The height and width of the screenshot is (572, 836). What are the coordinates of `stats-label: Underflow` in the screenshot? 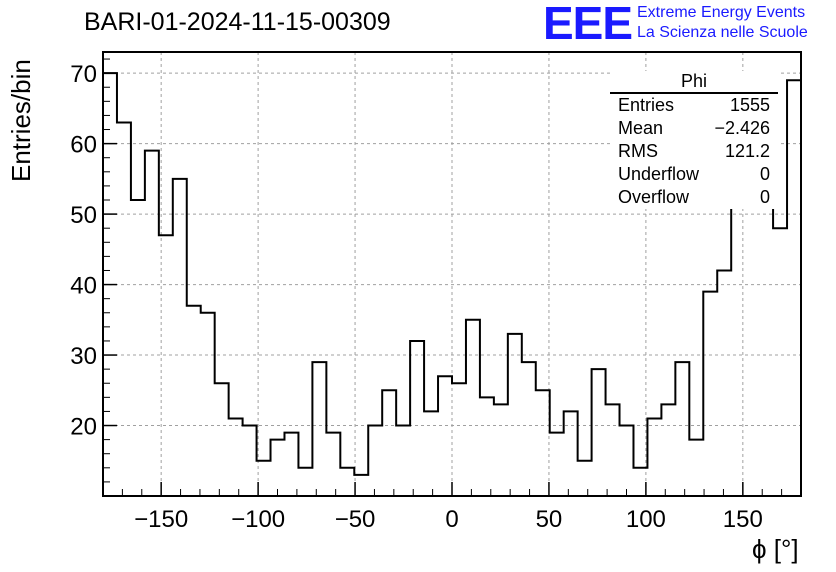 It's located at (659, 174).